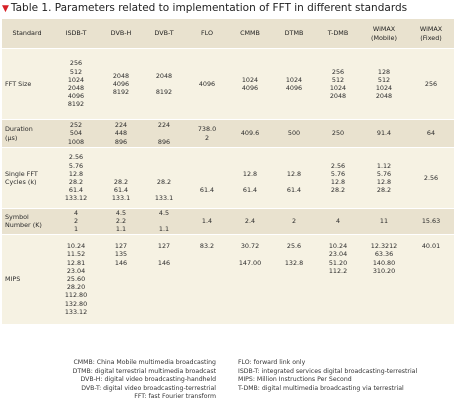  I want to click on cell-value: 8192, so click(76, 104).